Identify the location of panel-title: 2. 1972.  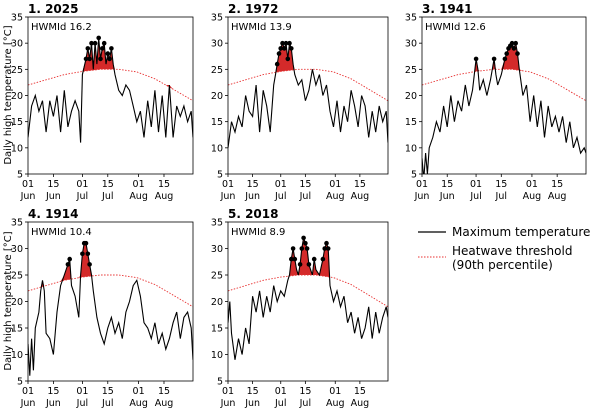
(253, 9).